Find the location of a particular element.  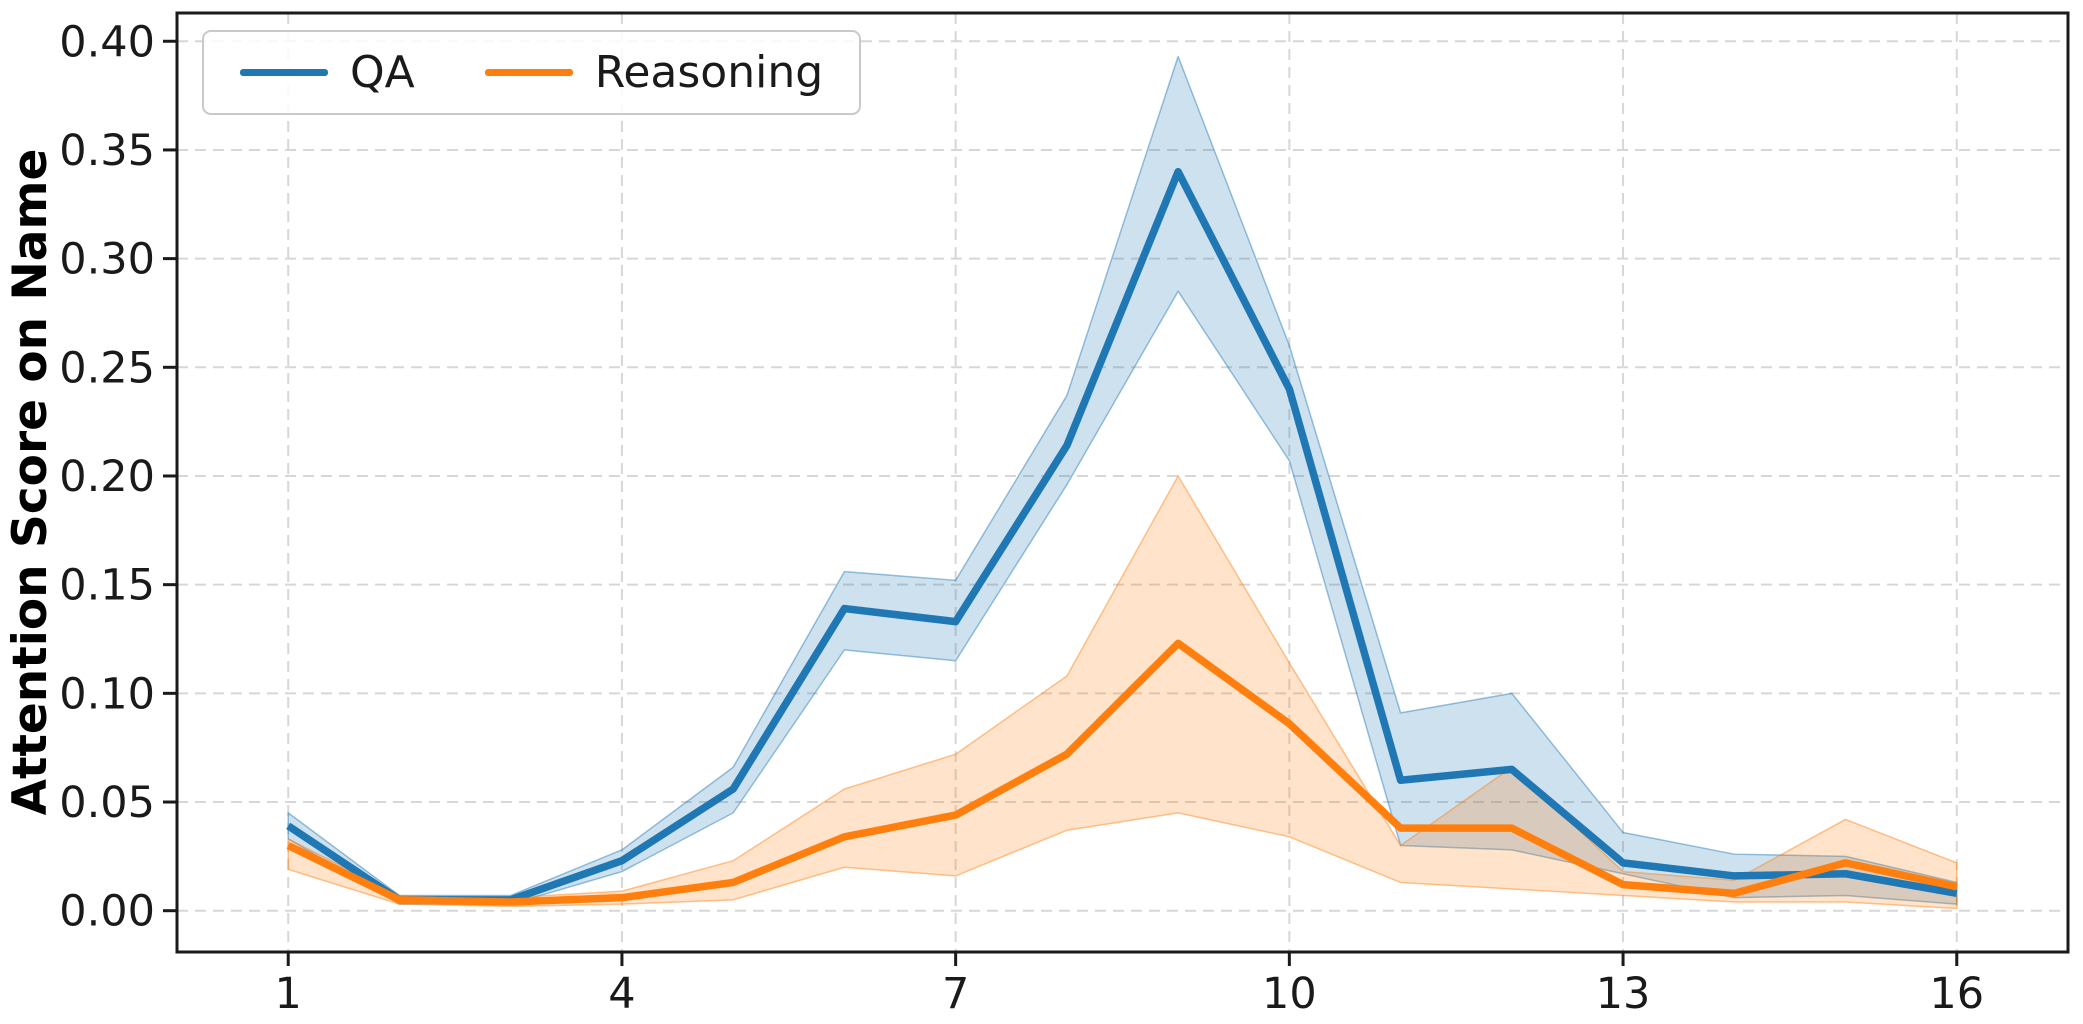

y-tick-label: 0.30 is located at coordinates (107, 260).